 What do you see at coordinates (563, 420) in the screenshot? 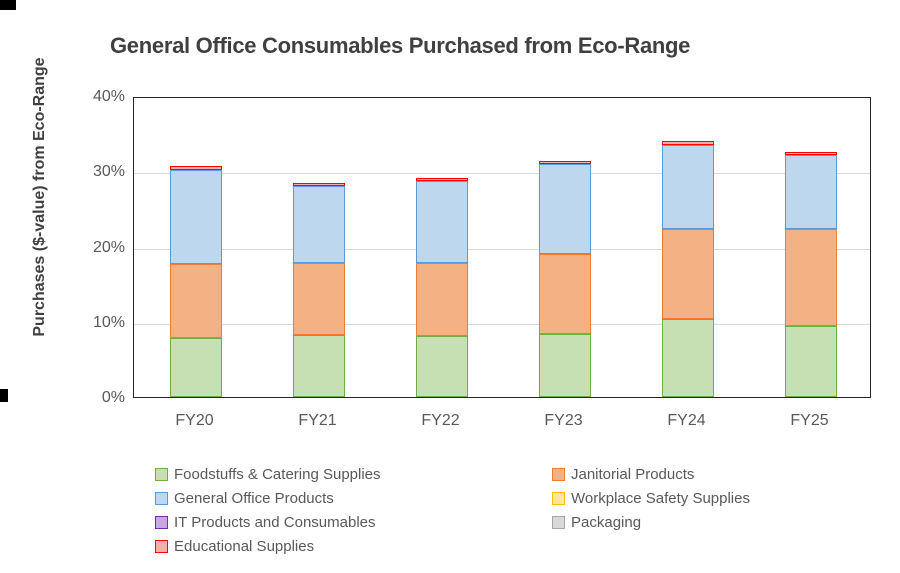
I see `x-axis-label: FY23` at bounding box center [563, 420].